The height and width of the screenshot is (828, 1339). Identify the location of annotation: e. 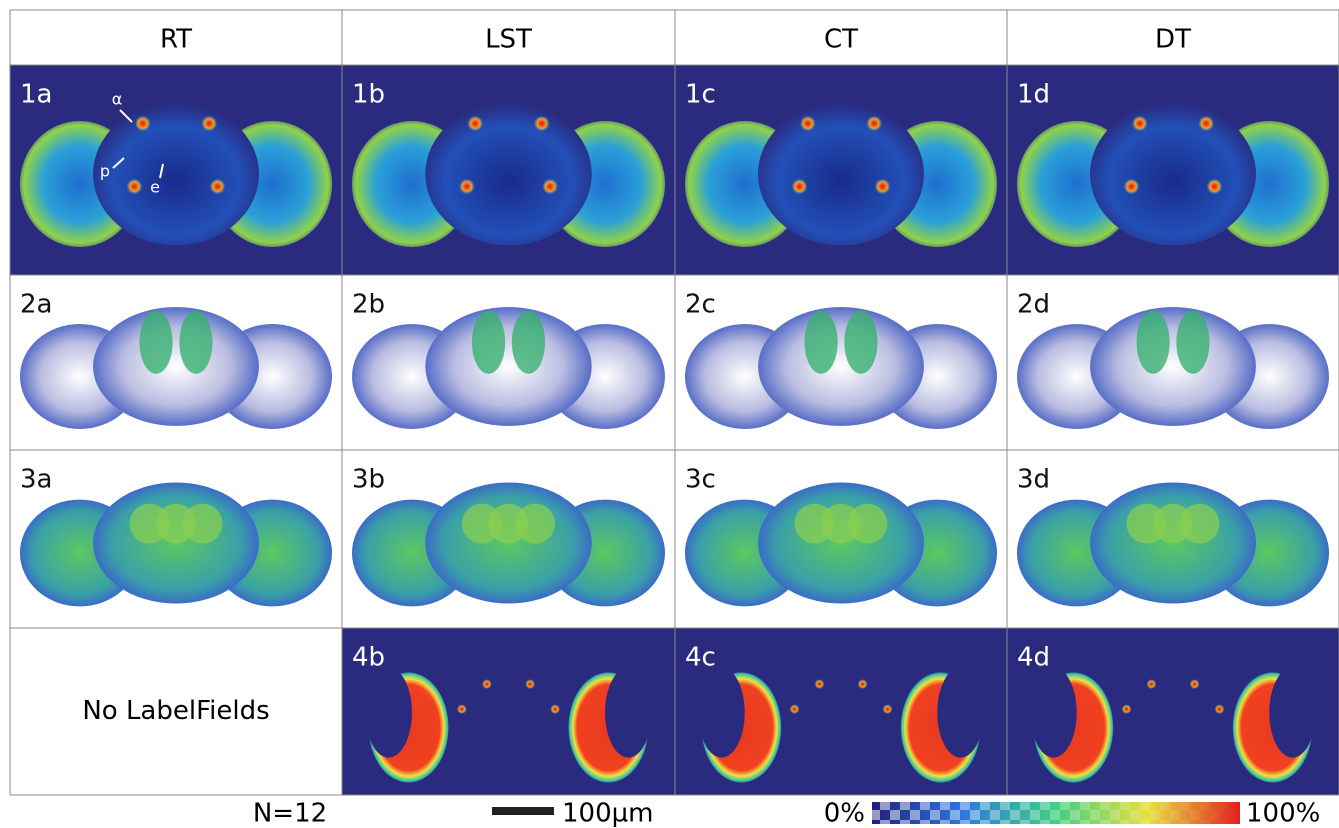
(155, 187).